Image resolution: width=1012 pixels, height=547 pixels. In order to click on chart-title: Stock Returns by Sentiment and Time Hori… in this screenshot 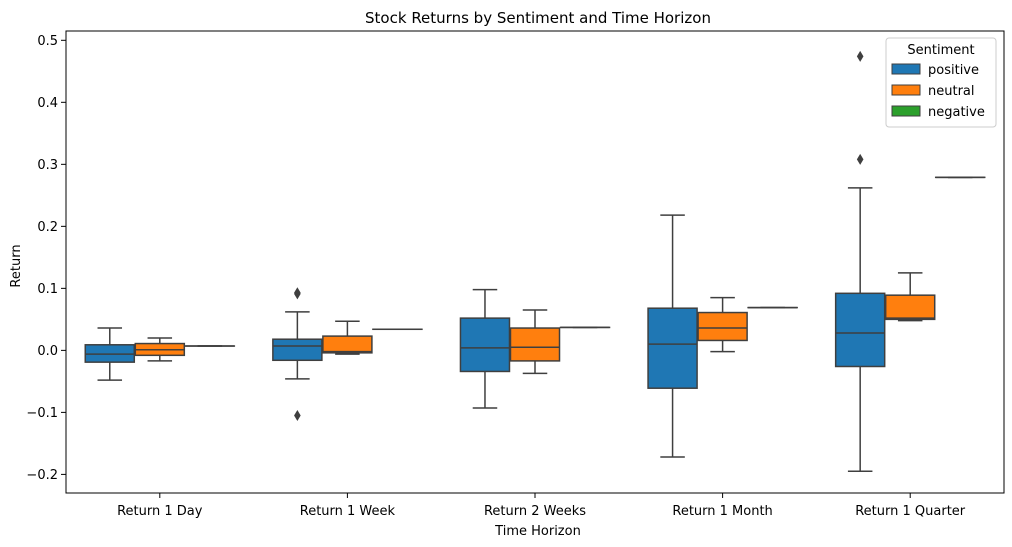, I will do `click(538, 18)`.